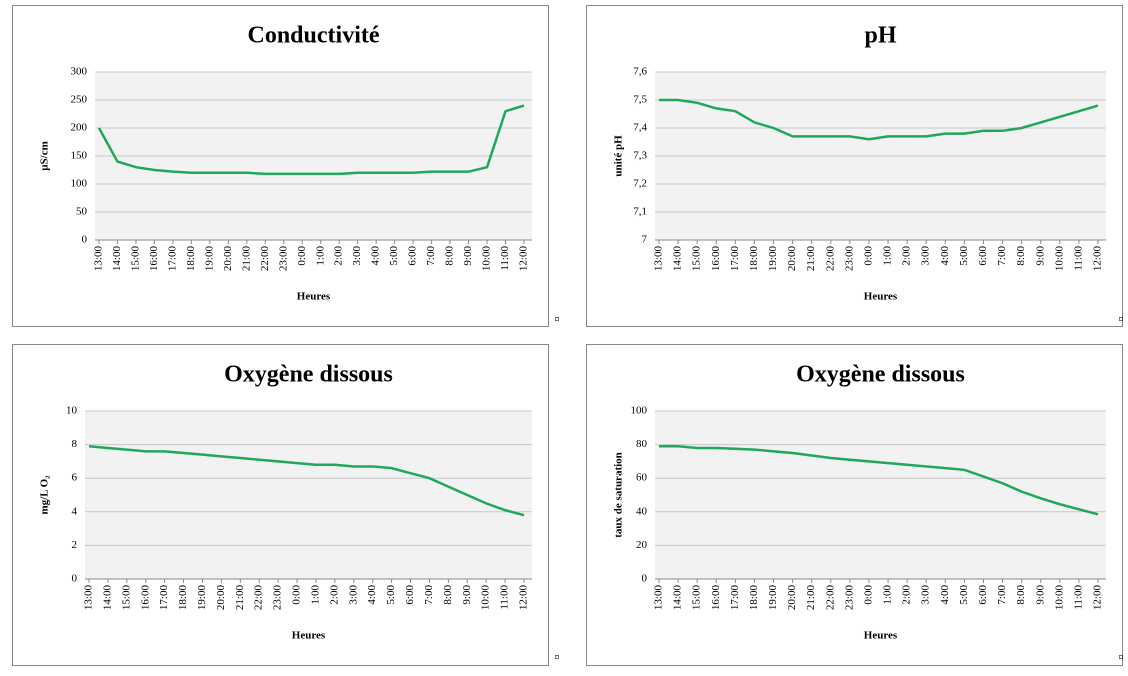 This screenshot has width=1128, height=676. Describe the element at coordinates (75, 478) in the screenshot. I see `y-tick-label: 6` at that location.